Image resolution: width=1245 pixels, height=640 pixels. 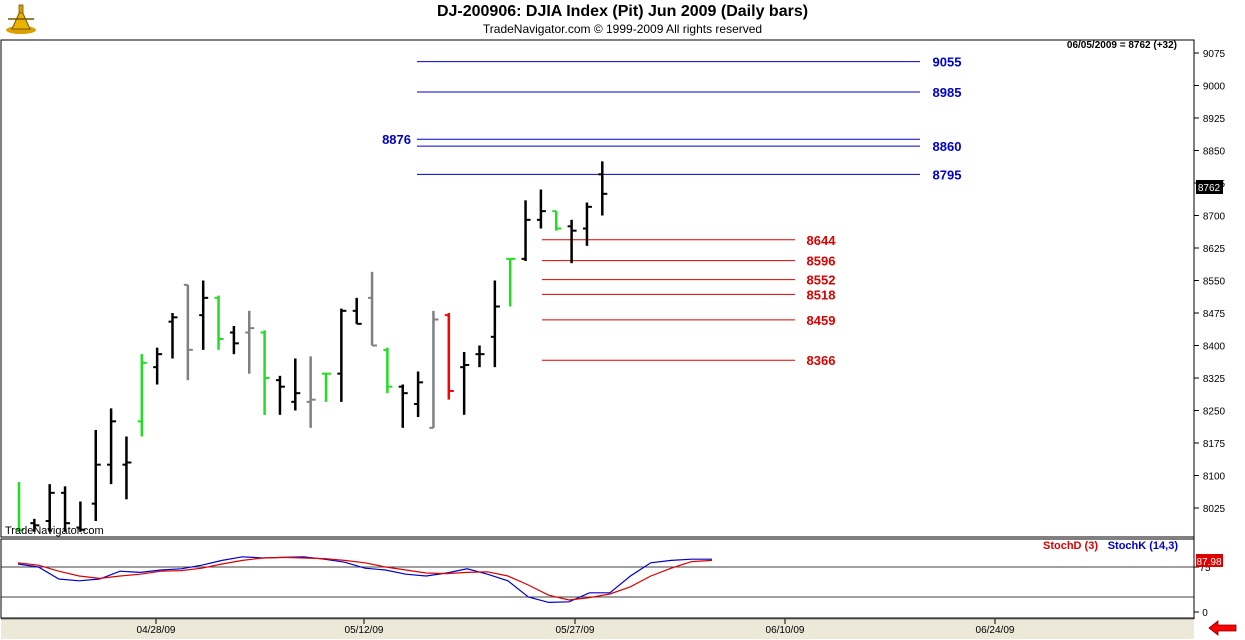 What do you see at coordinates (1070, 546) in the screenshot?
I see `stoch-d-legend: StochD (3)` at bounding box center [1070, 546].